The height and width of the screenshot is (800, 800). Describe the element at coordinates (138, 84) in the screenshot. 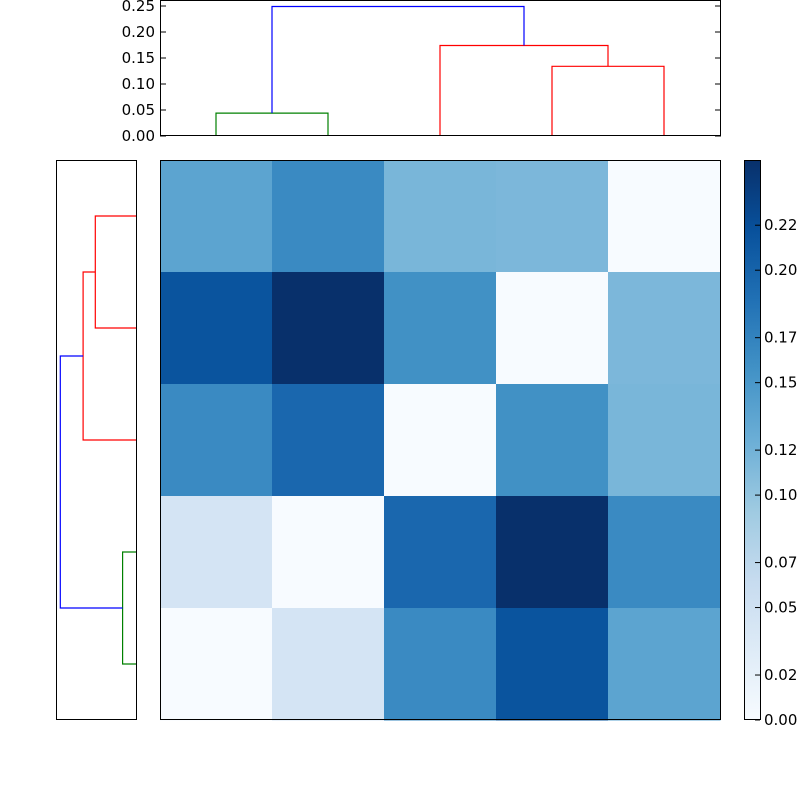

I see `top-ytick-label-2: 0.10` at that location.